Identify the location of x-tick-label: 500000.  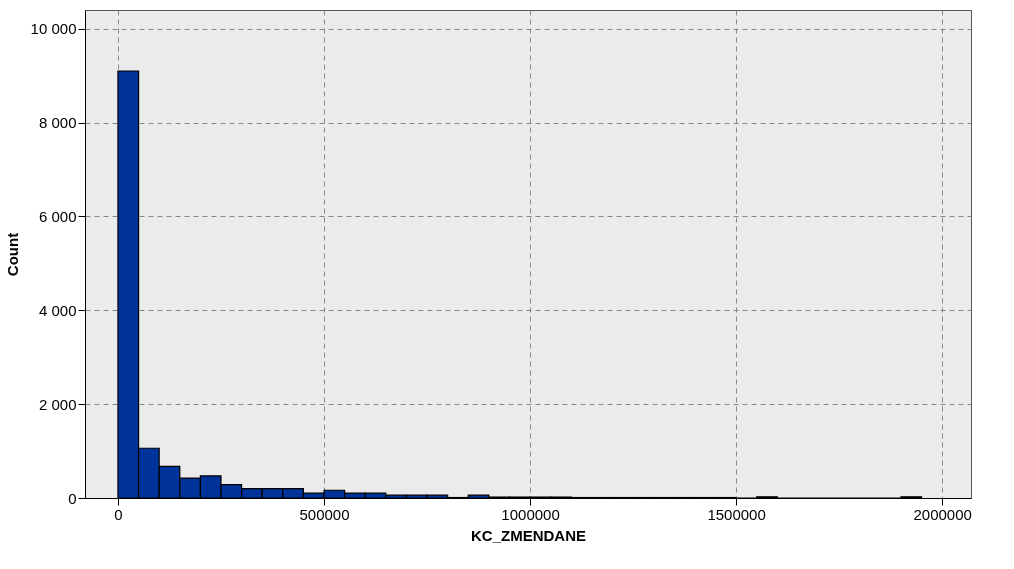
(324, 514).